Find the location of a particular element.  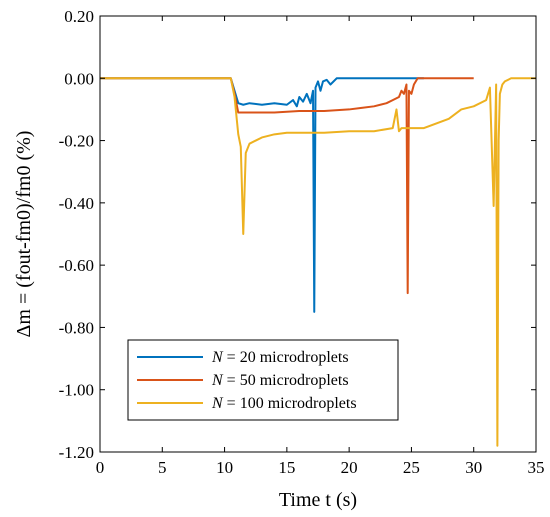

x-tick-label: 5 is located at coordinates (162, 467).